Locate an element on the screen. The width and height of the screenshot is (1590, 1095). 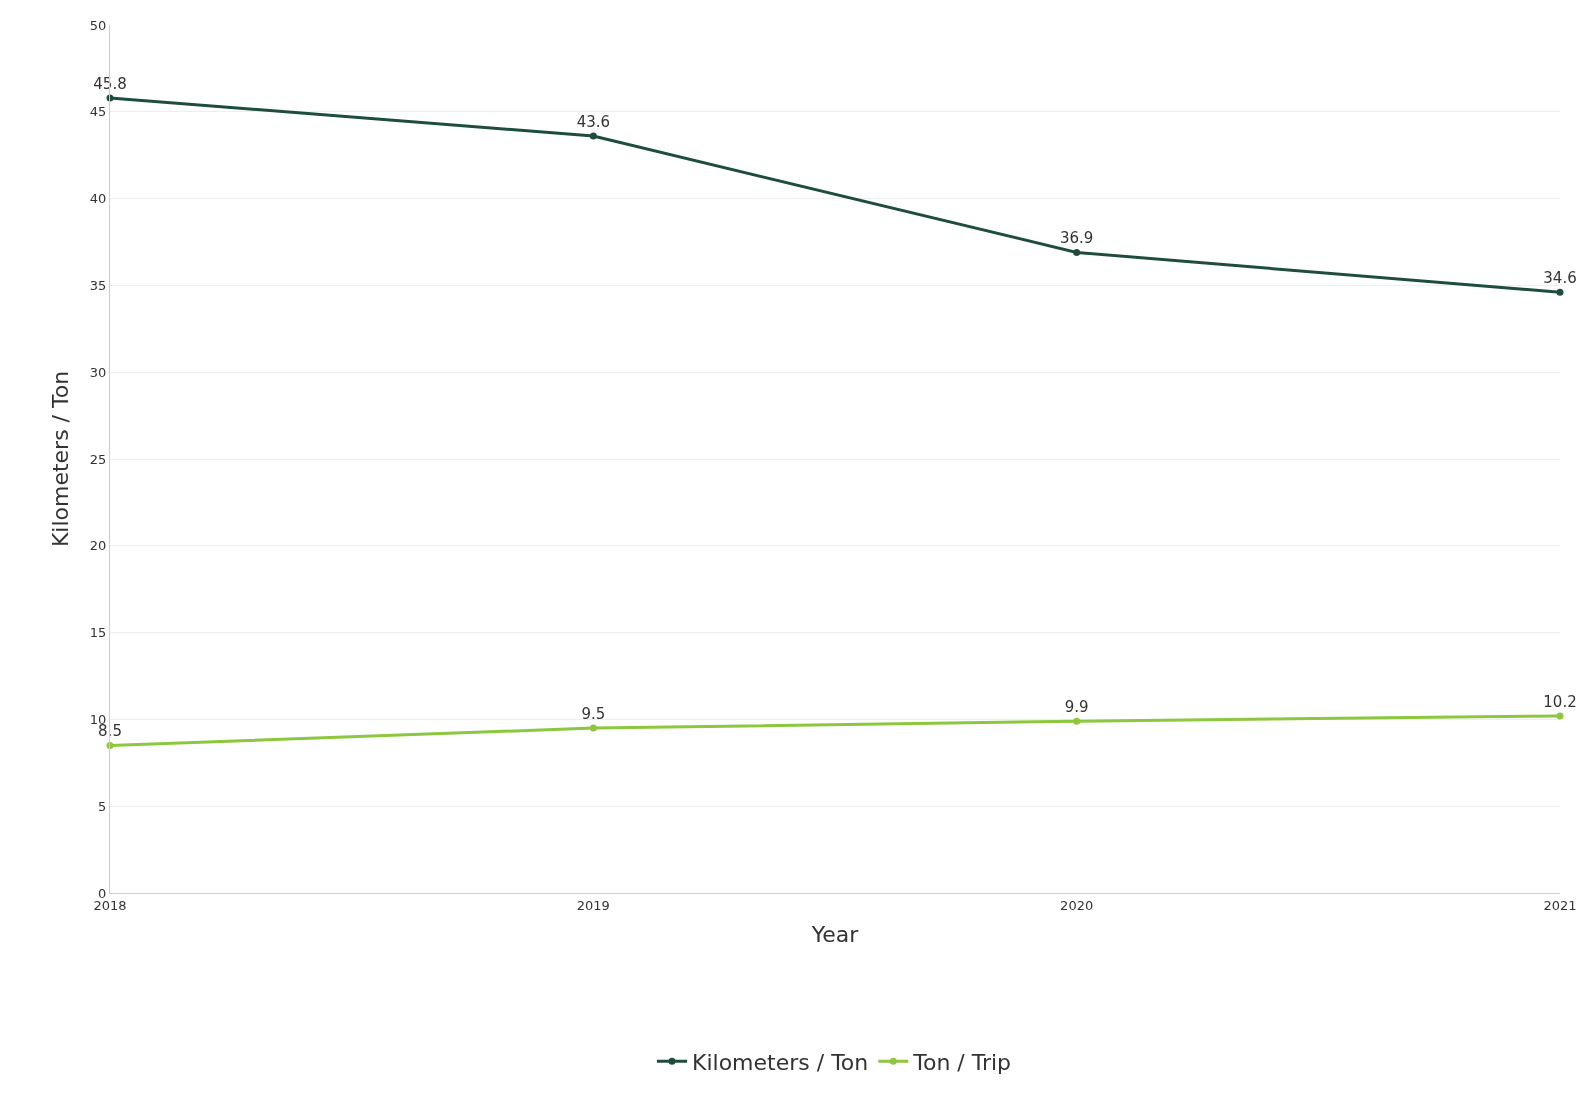
data-label: 9.9 is located at coordinates (1076, 707).